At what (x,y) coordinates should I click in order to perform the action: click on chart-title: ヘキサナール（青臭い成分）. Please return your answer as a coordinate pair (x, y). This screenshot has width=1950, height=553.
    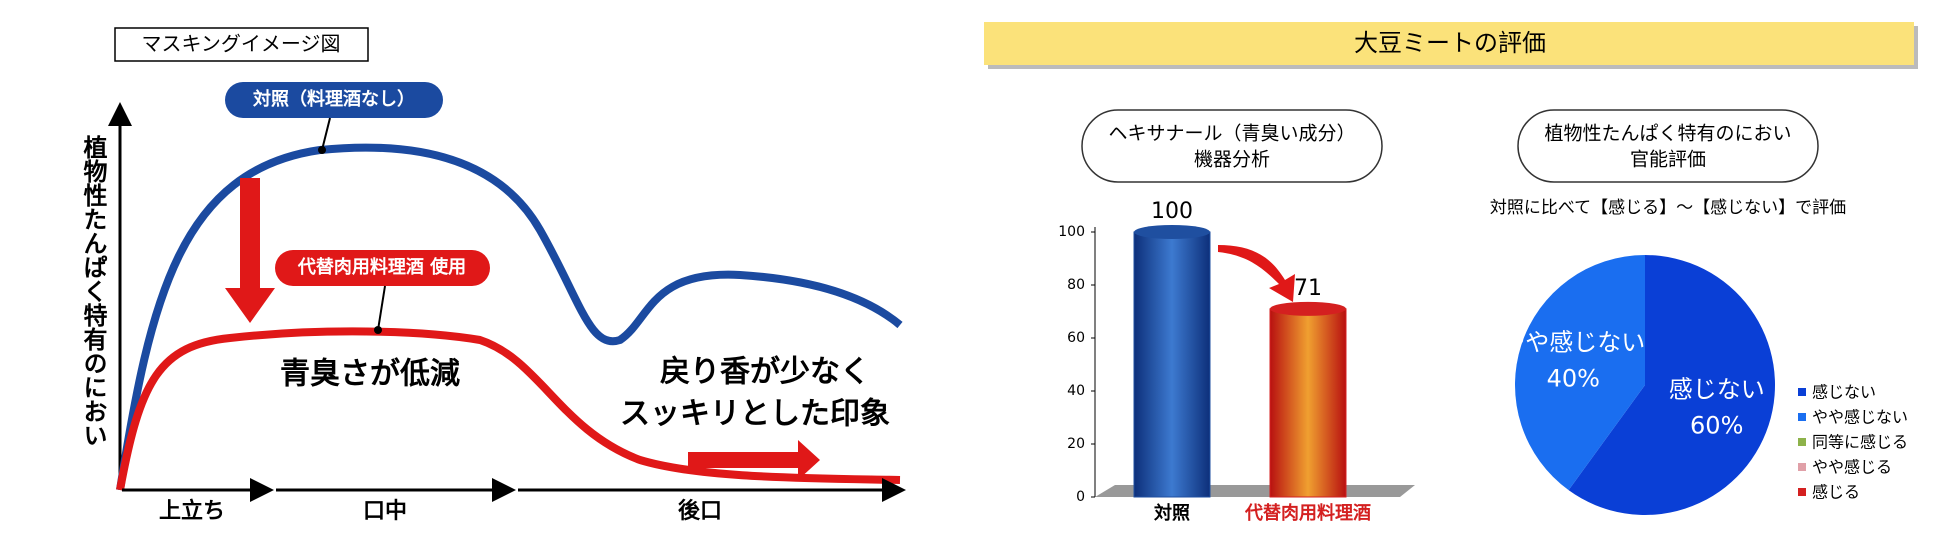
    Looking at the image, I should click on (1231, 134).